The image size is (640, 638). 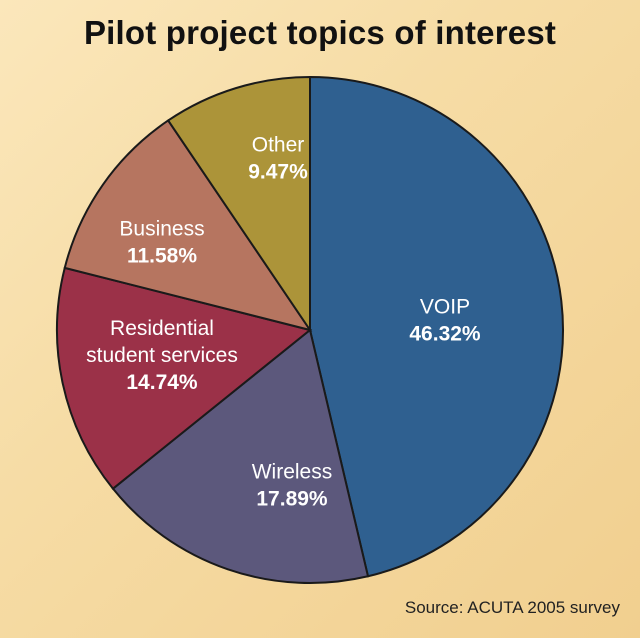 I want to click on source-note: Source: ACUTA 2005 survey, so click(x=512, y=607).